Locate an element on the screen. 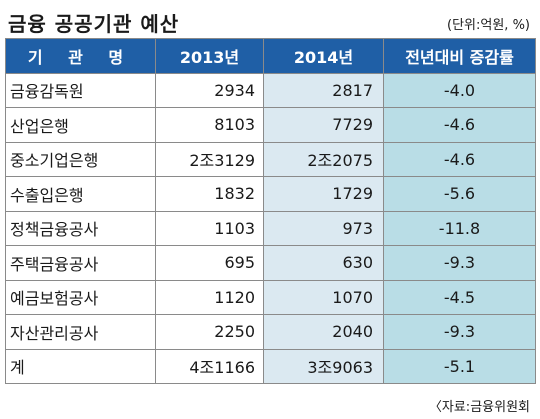 The image size is (540, 419). cell-2013: 1120 is located at coordinates (209, 297).